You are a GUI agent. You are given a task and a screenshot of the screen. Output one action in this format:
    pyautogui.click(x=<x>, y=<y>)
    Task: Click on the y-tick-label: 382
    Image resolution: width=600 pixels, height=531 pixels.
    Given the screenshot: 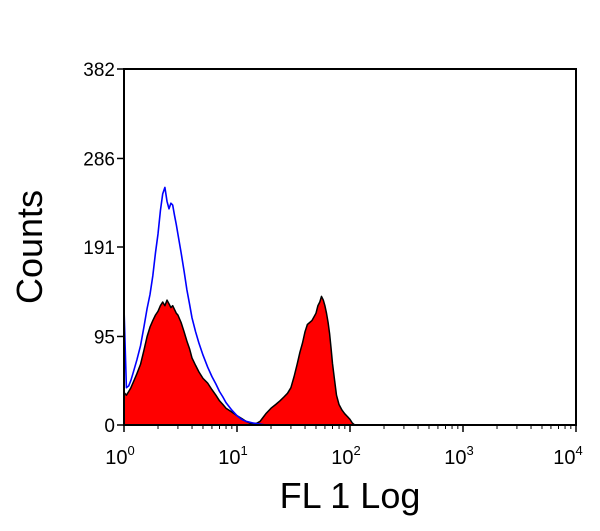 What is the action you would take?
    pyautogui.click(x=99, y=70)
    